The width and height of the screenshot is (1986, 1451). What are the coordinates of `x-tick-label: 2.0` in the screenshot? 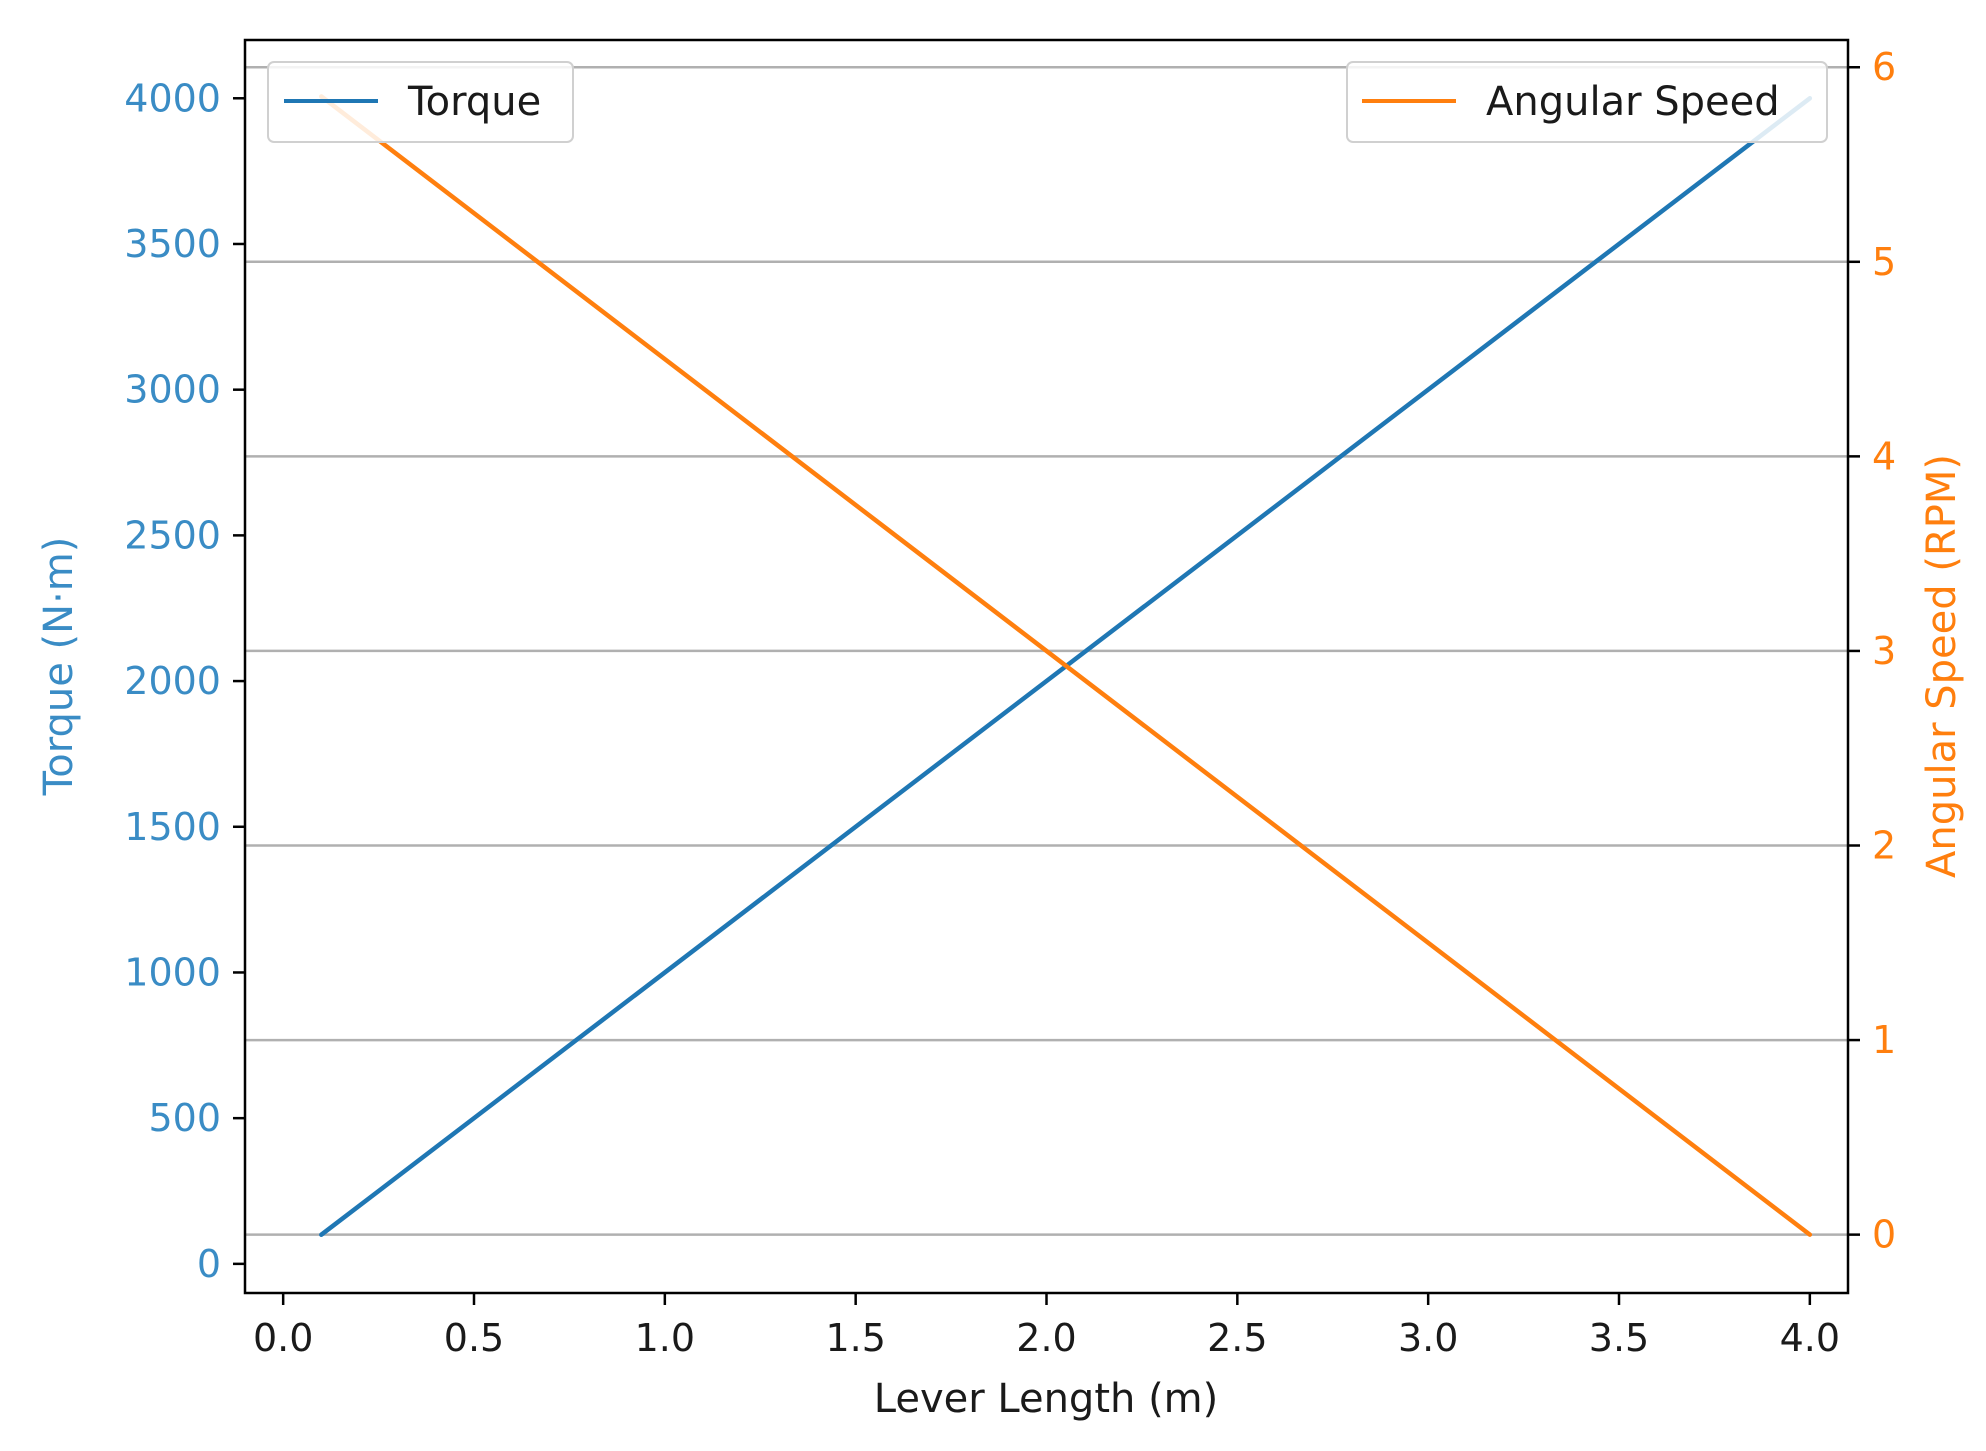 It's located at (1046, 1338).